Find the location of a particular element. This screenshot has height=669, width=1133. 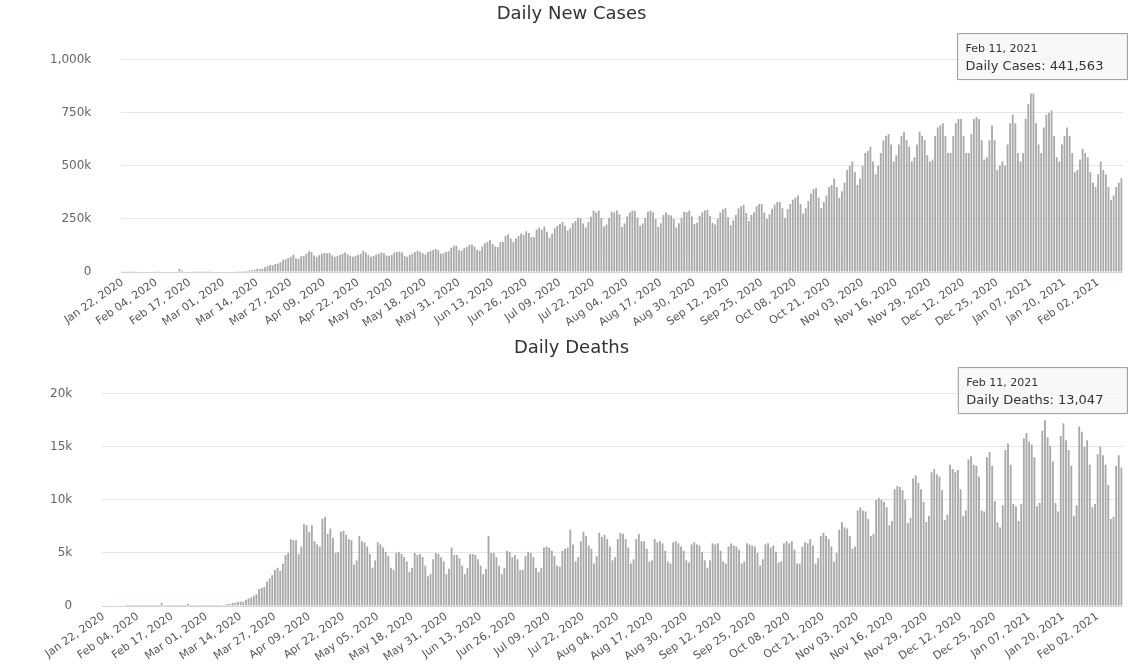

chart-title: Daily Deaths is located at coordinates (571, 347).